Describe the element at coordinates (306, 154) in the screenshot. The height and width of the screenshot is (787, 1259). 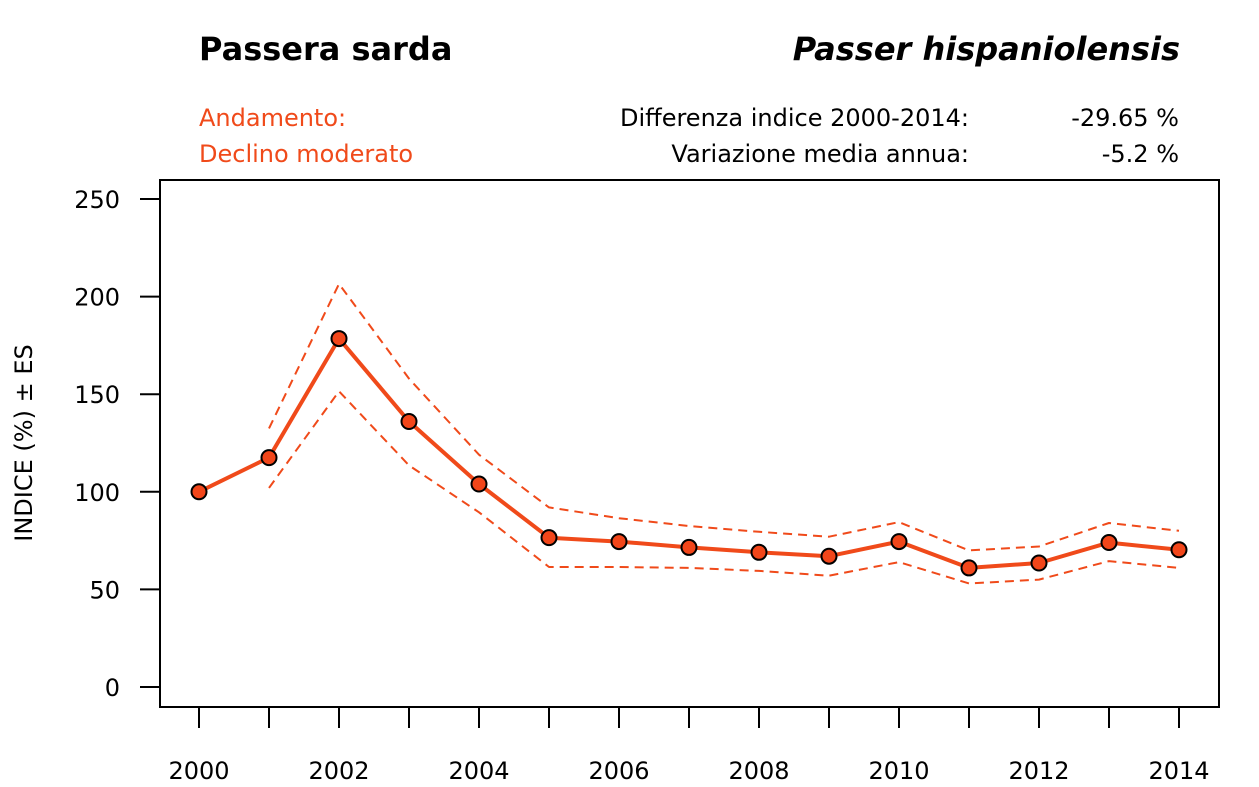
I see `trend-value: Declino moderato` at that location.